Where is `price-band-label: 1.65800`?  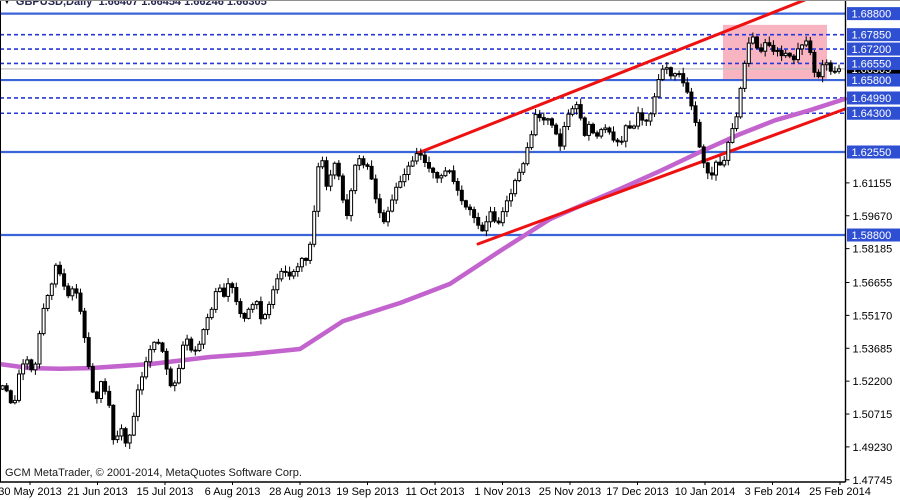
price-band-label: 1.65800 is located at coordinates (872, 81).